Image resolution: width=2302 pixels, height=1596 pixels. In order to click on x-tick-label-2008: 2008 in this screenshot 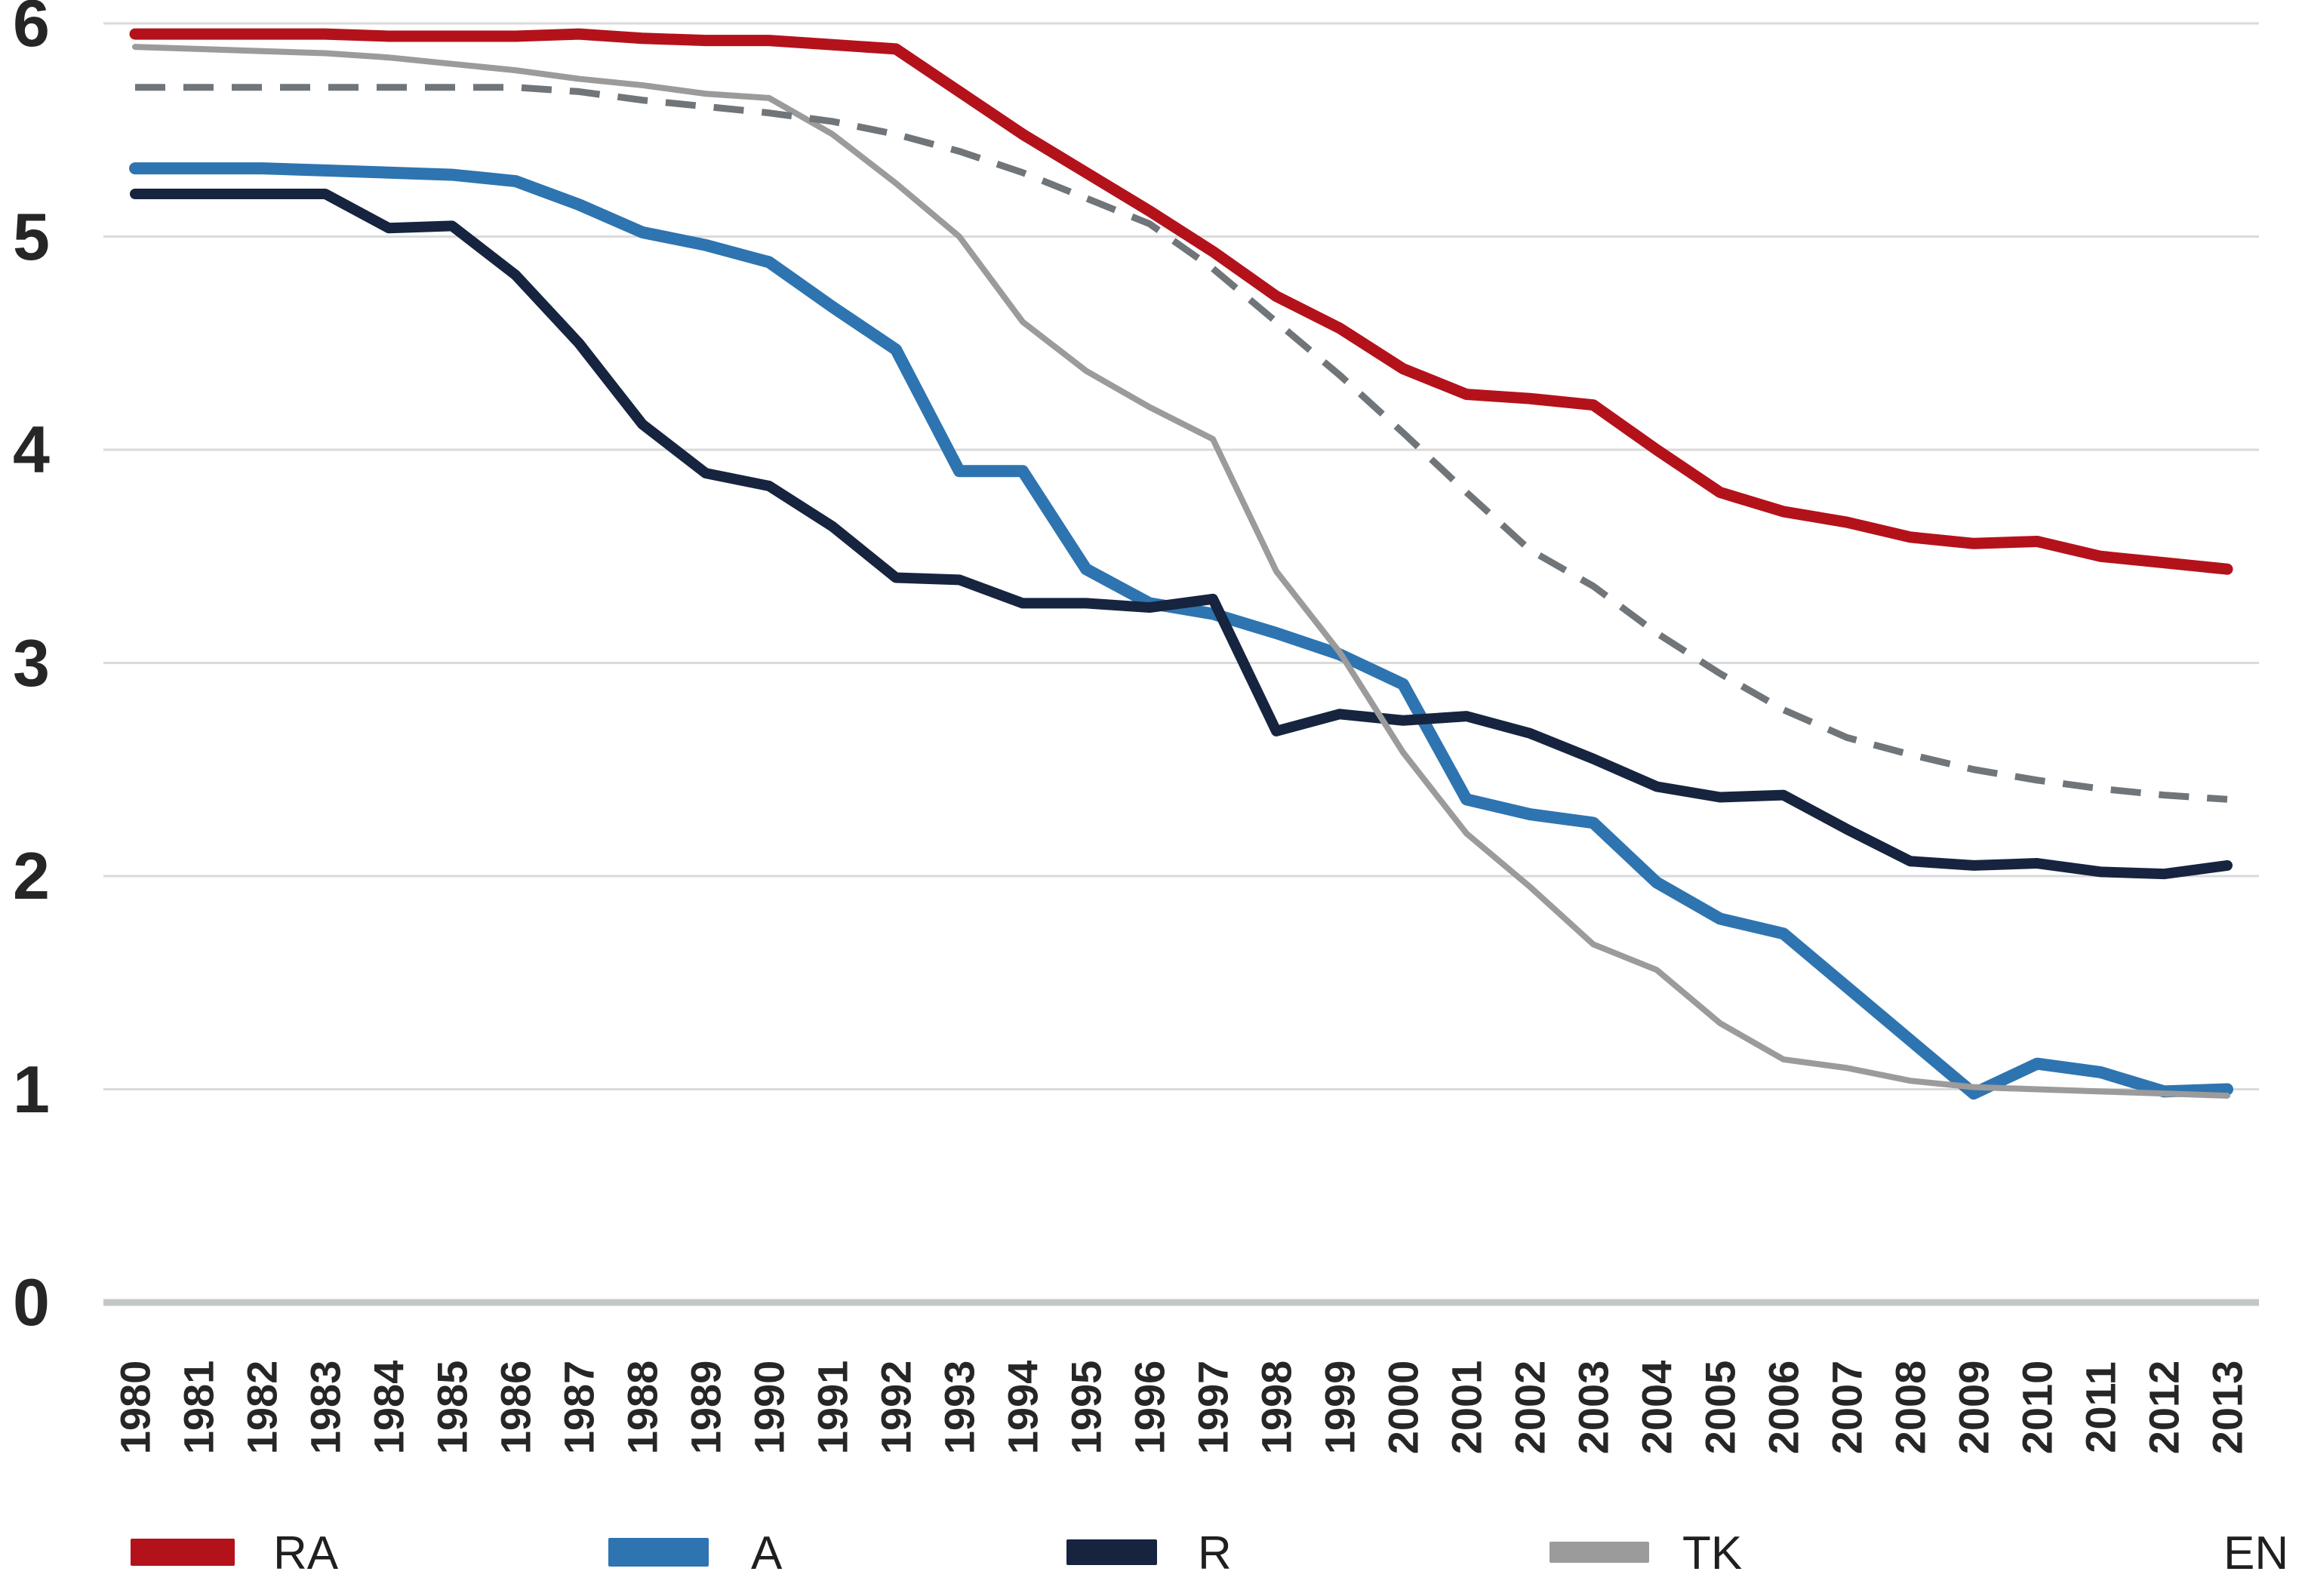, I will do `click(1910, 1408)`.